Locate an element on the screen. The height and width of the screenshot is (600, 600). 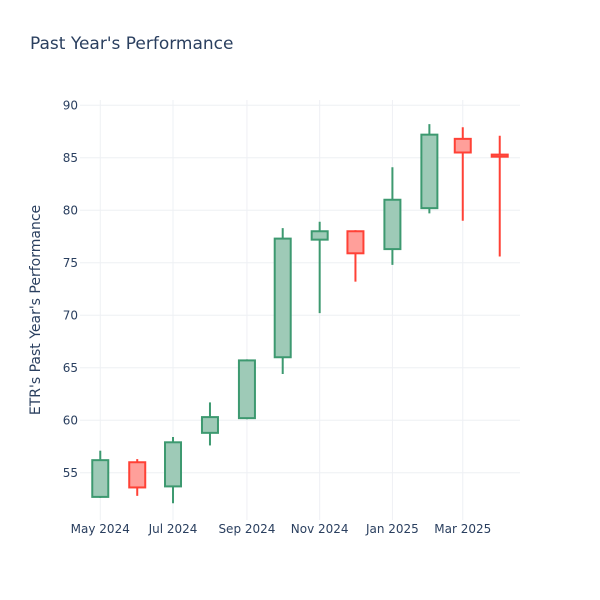
y-tick-label: 80 is located at coordinates (70, 210).